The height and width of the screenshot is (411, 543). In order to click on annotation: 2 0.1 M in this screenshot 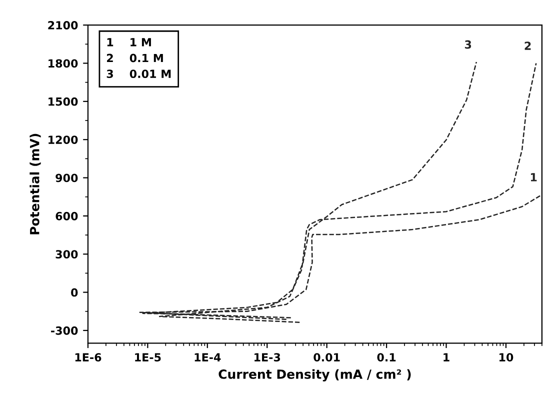, I will do `click(135, 58)`.